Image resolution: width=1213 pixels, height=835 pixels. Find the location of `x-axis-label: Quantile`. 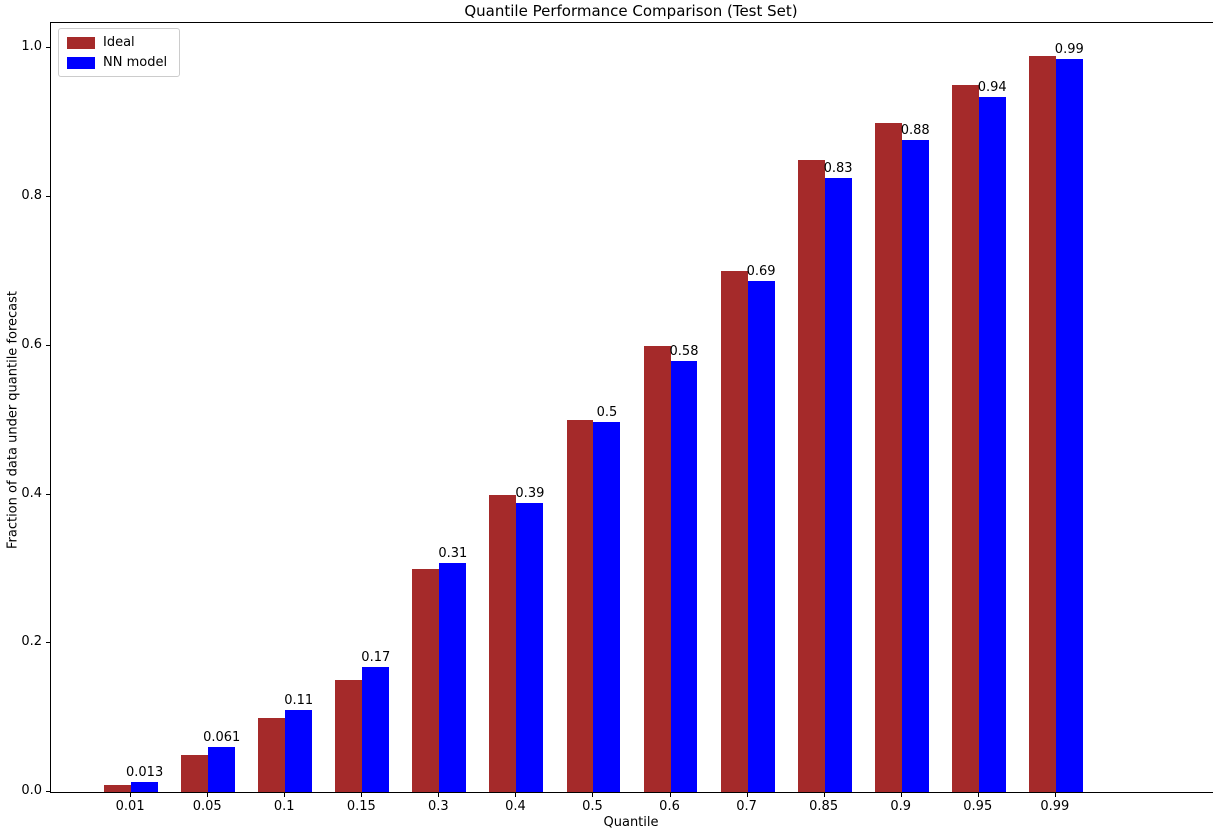

x-axis-label: Quantile is located at coordinates (631, 822).